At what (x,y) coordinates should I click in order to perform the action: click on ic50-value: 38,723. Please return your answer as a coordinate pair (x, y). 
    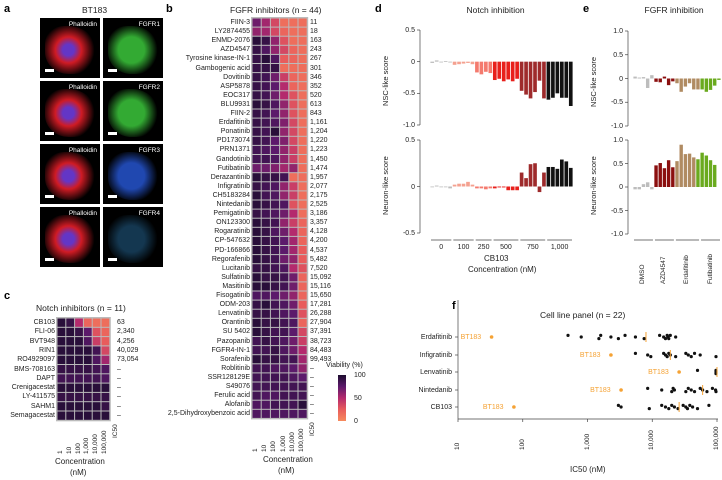
    Looking at the image, I should click on (321, 341).